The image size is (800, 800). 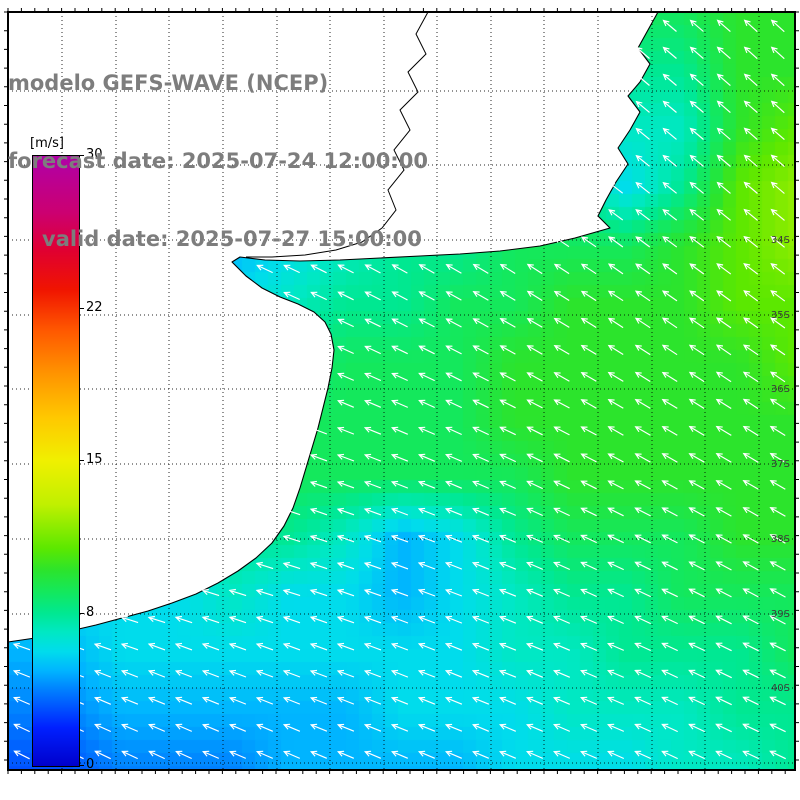 I want to click on lat-label: 35S, so click(x=780, y=315).